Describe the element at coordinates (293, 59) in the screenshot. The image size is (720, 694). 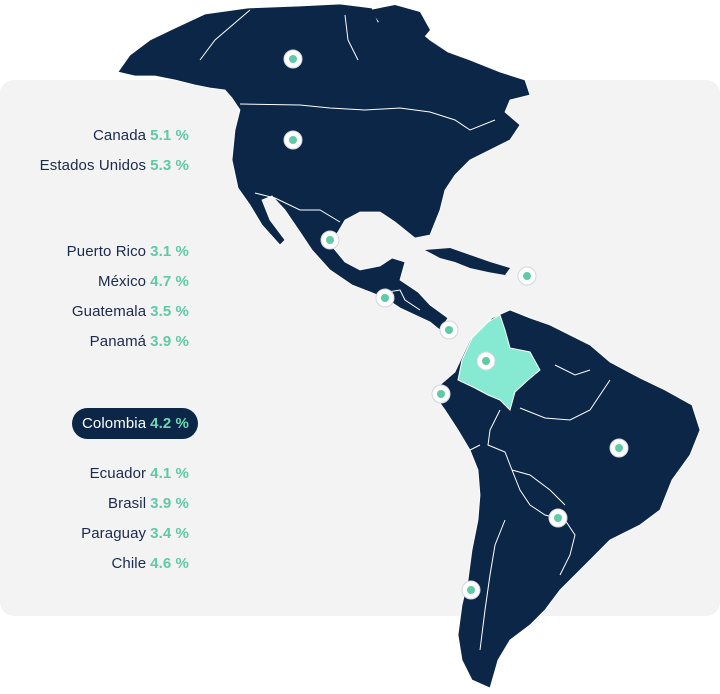
I see `marker-canada` at that location.